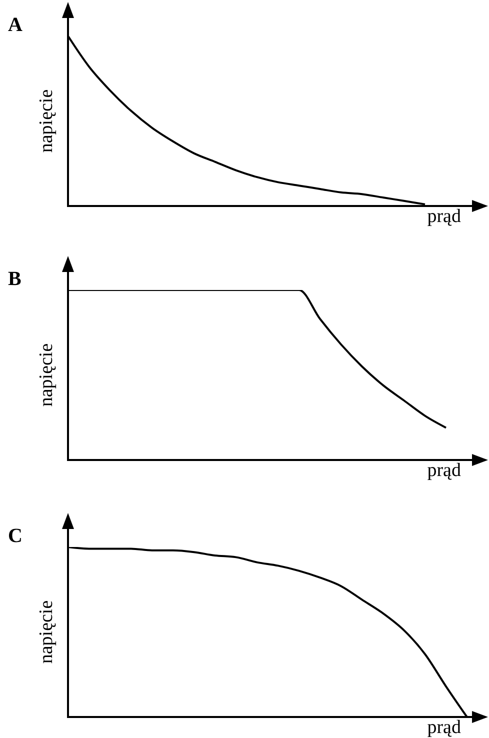 This screenshot has height=738, width=489. I want to click on chart-title: C, so click(15, 536).